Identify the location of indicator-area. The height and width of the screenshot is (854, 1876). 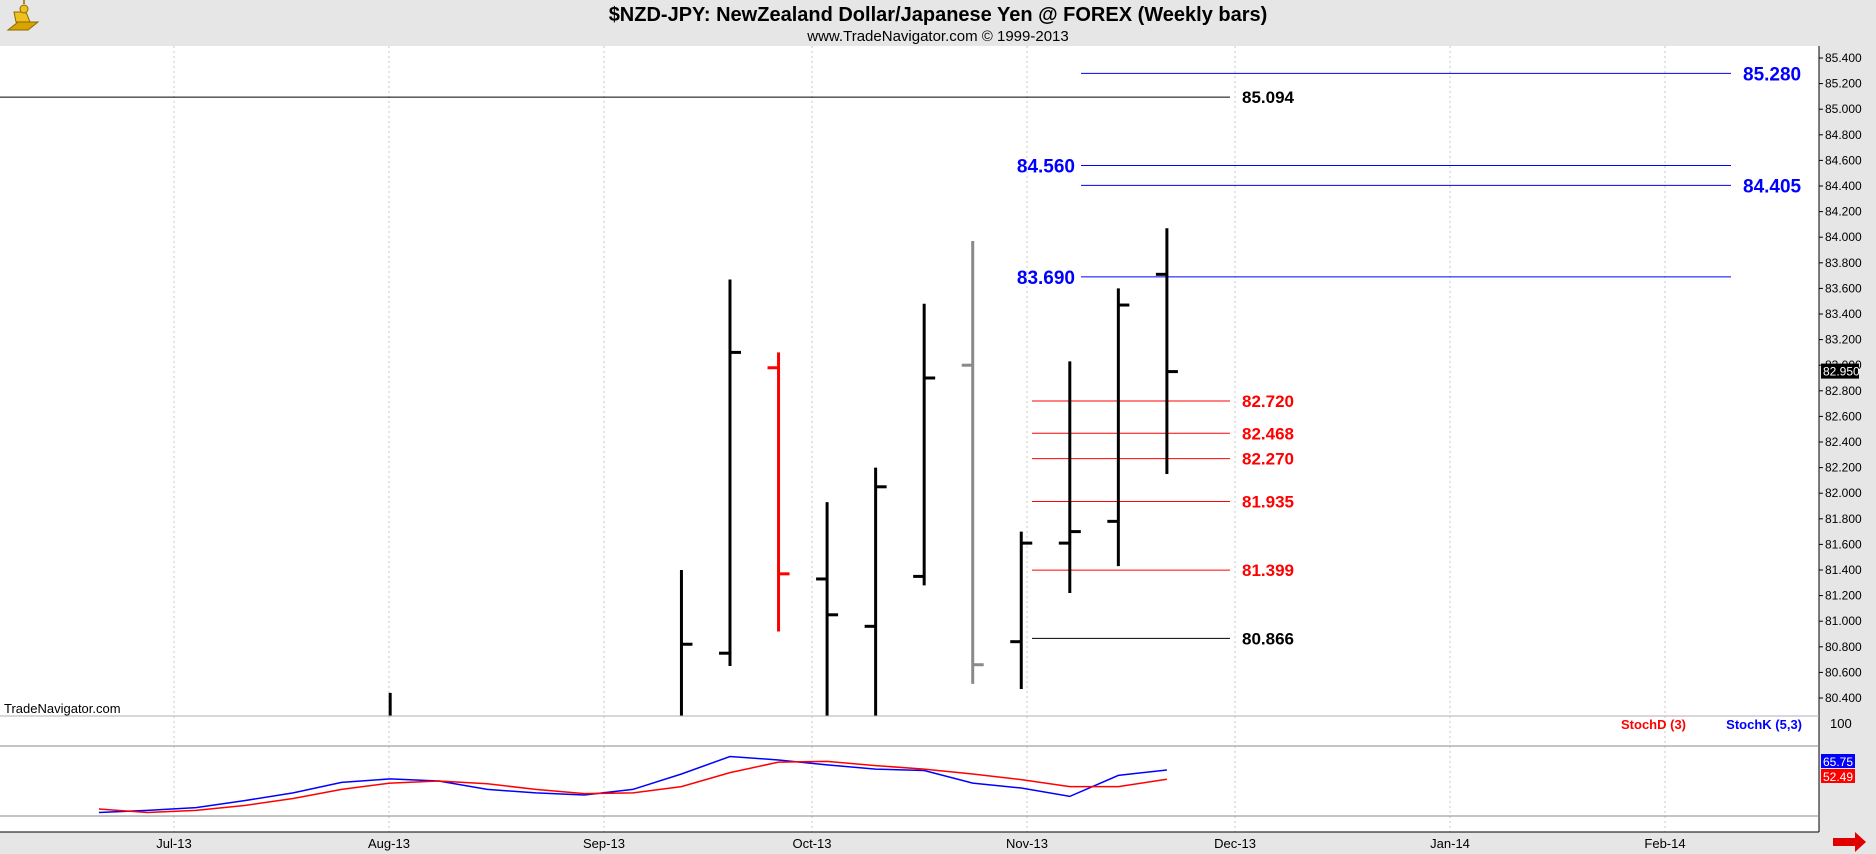
(909, 774).